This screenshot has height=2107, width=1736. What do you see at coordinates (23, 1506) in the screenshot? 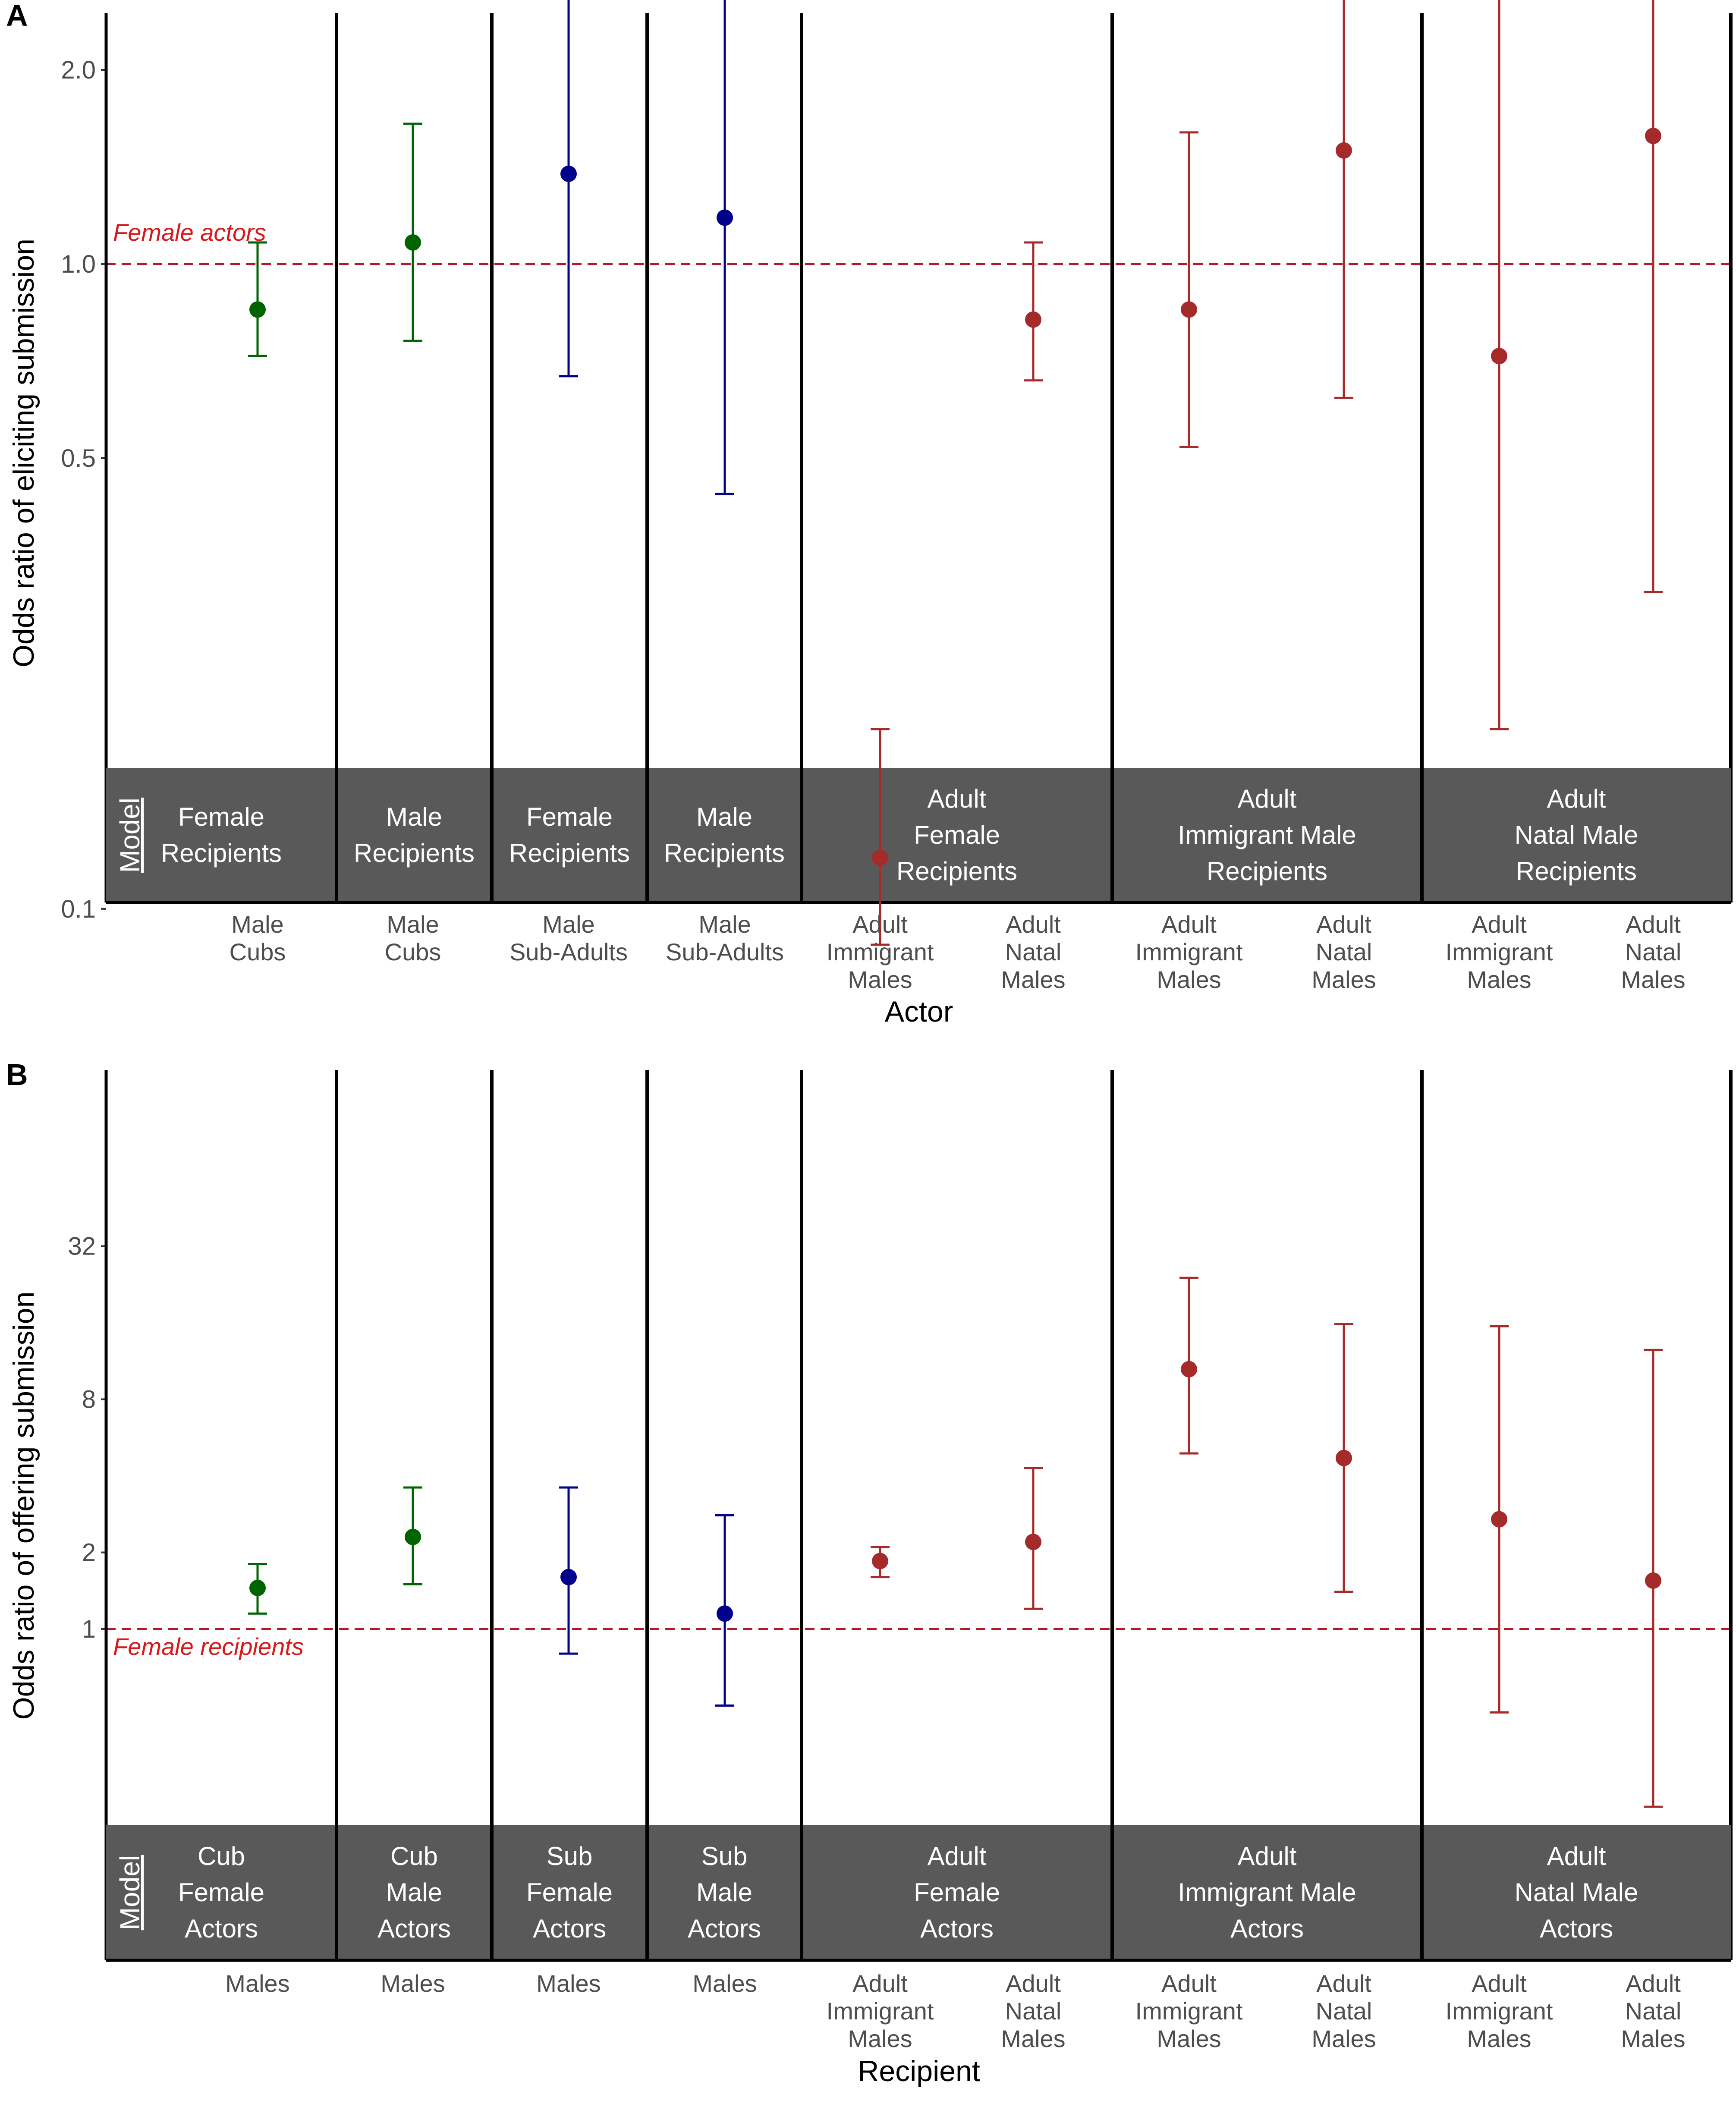
I see `y-axis-title: Odds ratio of offering submission` at bounding box center [23, 1506].